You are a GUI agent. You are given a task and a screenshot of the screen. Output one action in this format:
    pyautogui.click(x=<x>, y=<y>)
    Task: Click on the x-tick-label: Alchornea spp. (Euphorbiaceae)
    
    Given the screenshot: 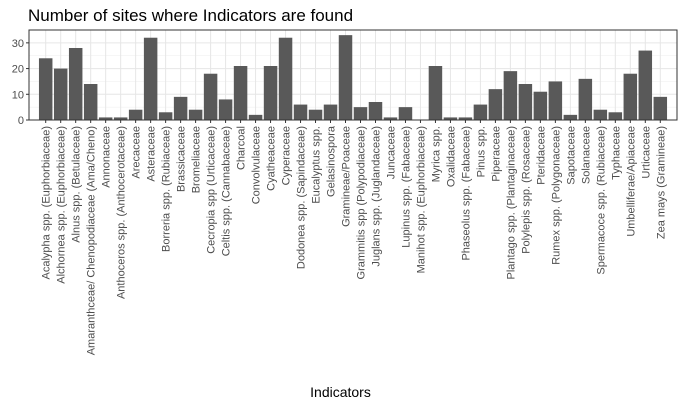 What is the action you would take?
    pyautogui.click(x=62, y=205)
    